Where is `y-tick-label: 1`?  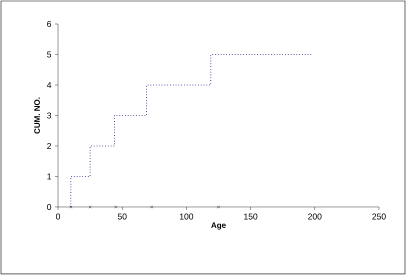
y-tick-label: 1 is located at coordinates (49, 177).